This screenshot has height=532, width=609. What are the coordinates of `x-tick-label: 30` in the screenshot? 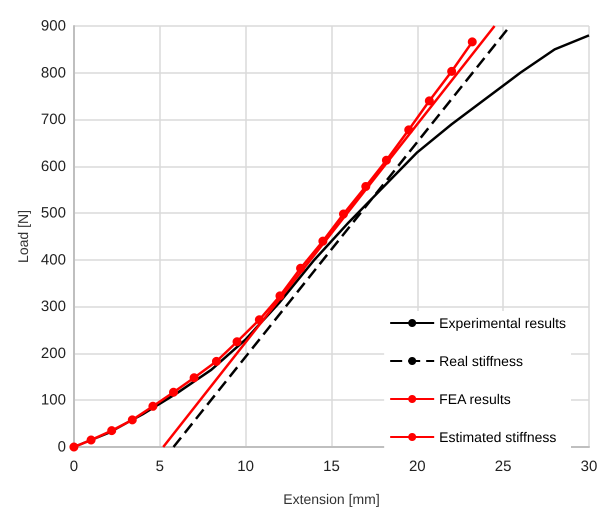 It's located at (589, 466).